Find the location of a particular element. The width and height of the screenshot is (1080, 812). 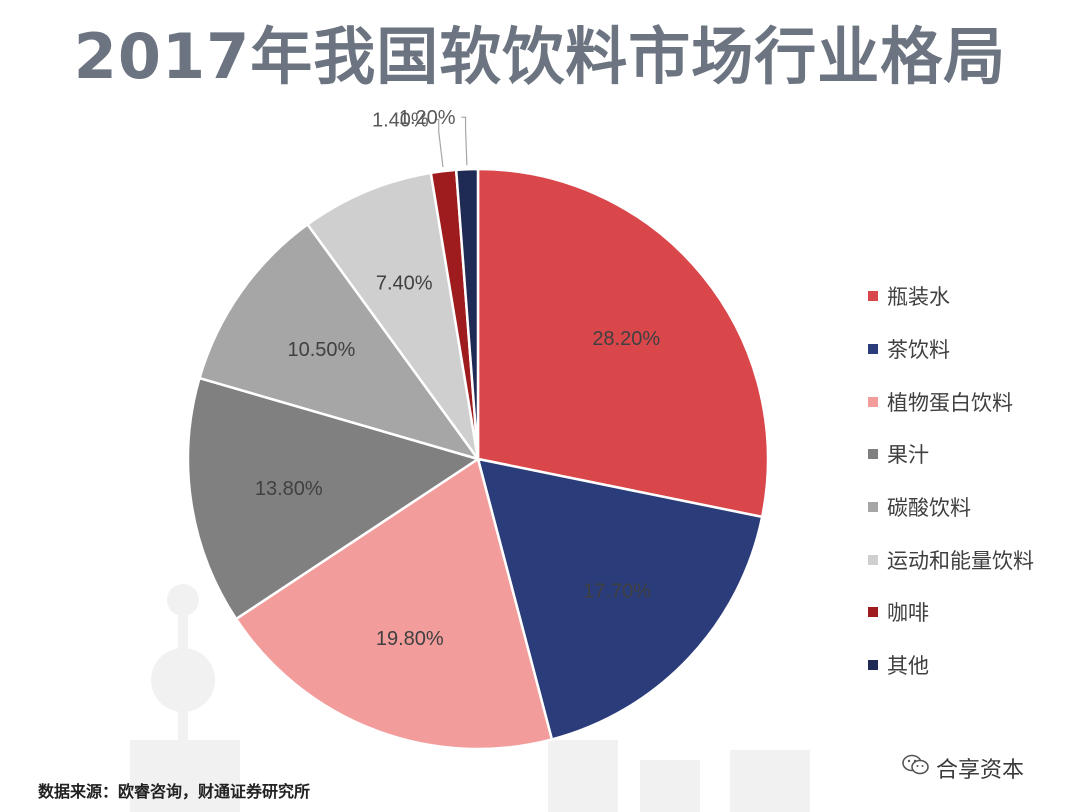

legend-item-6: 运动和能量饮料 is located at coordinates (951, 559).